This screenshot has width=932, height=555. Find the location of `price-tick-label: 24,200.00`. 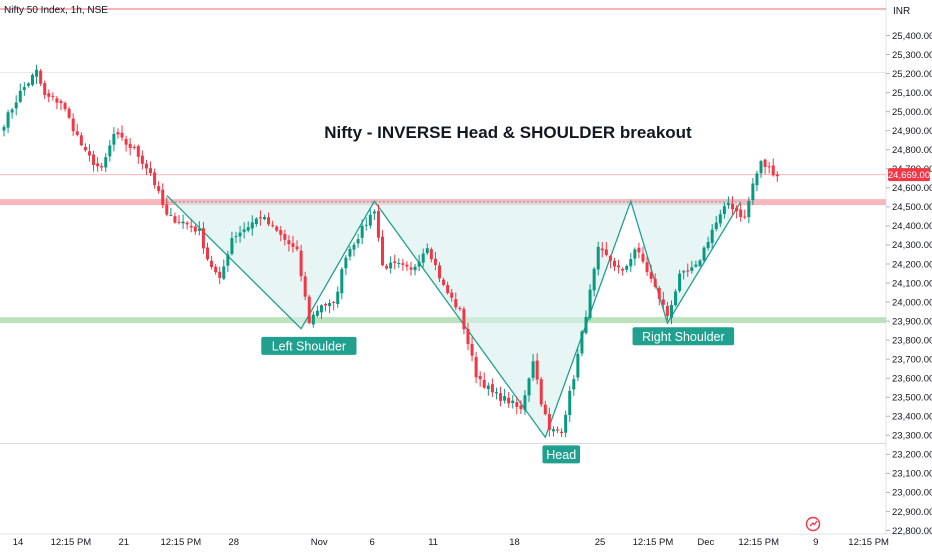

price-tick-label: 24,200.00 is located at coordinates (912, 264).